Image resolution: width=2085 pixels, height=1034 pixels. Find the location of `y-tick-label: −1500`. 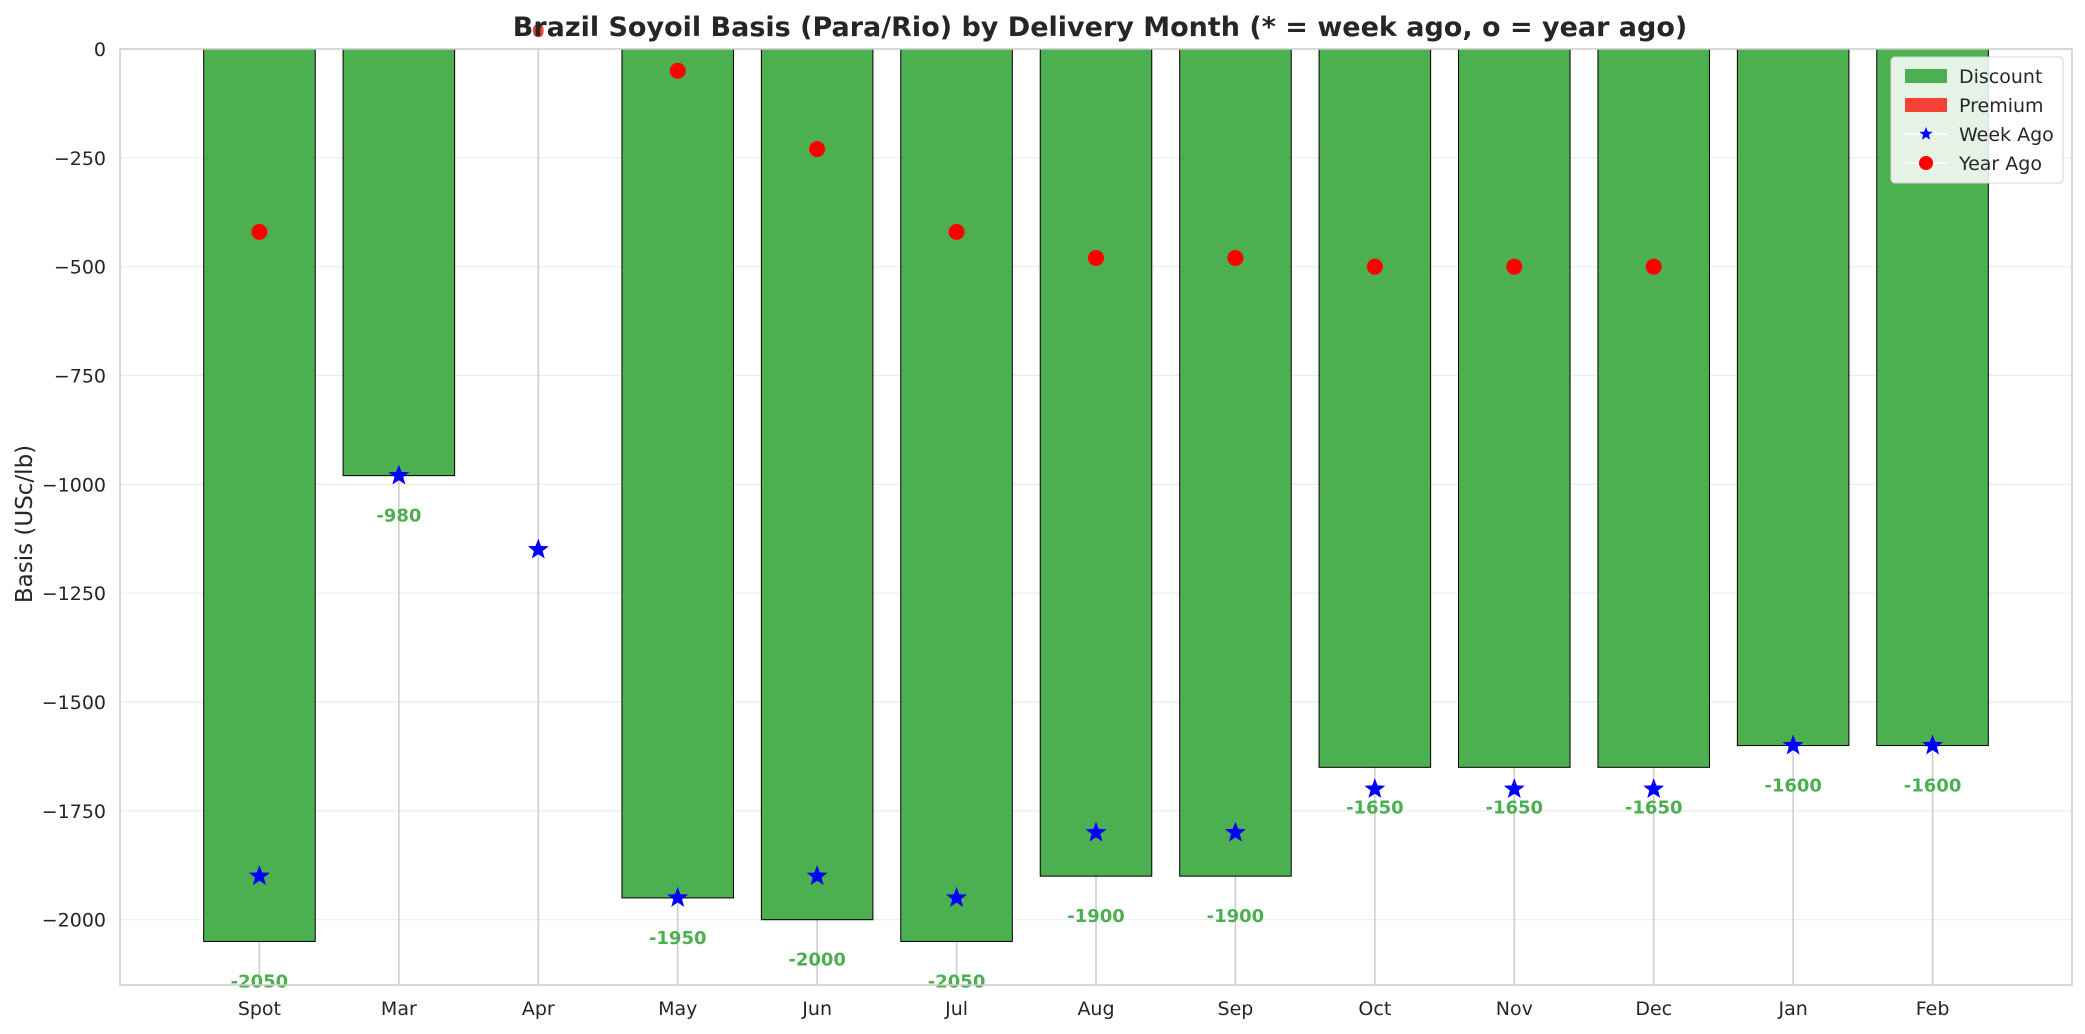

y-tick-label: −1500 is located at coordinates (74, 703).